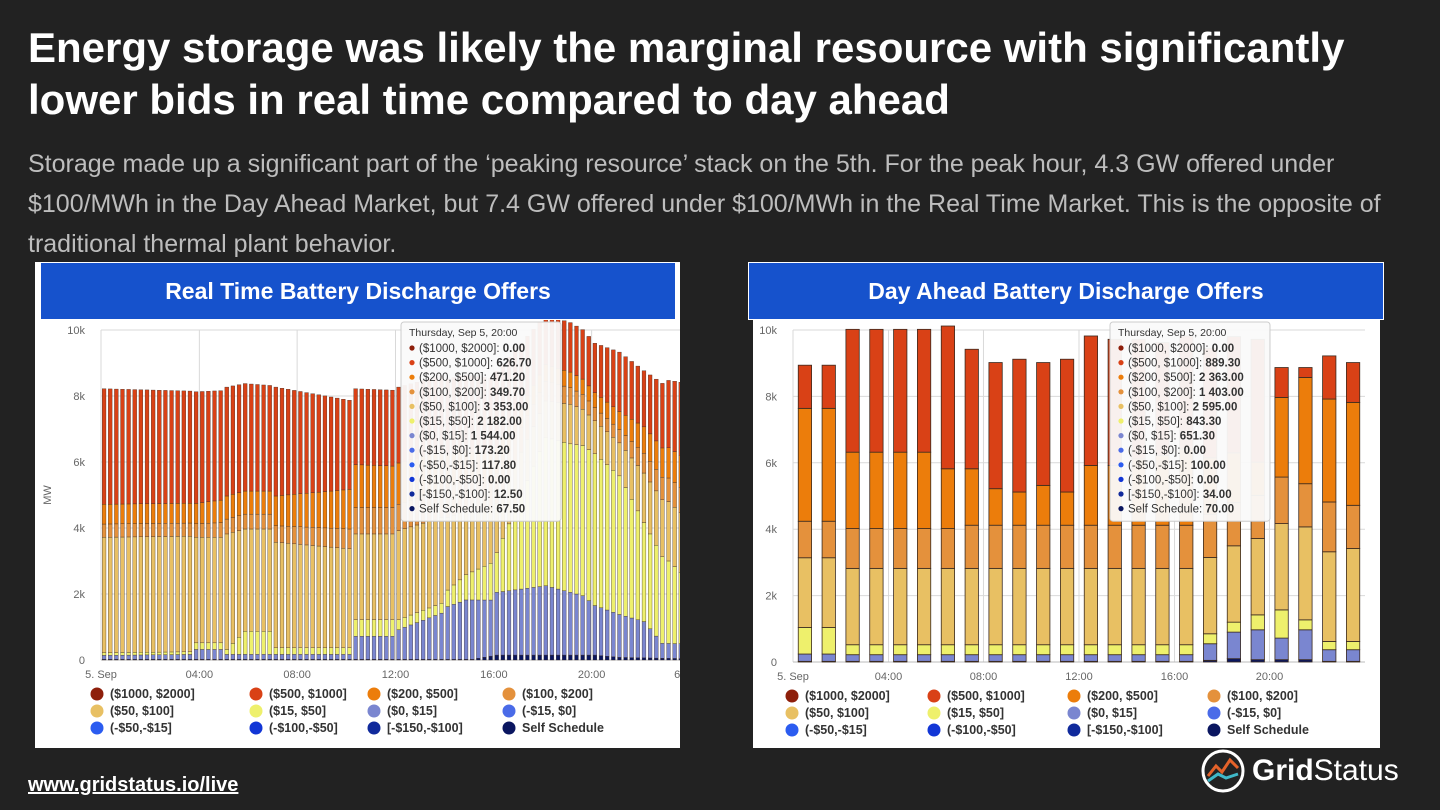  I want to click on legend-item-label: ($50, $100], so click(142, 711).